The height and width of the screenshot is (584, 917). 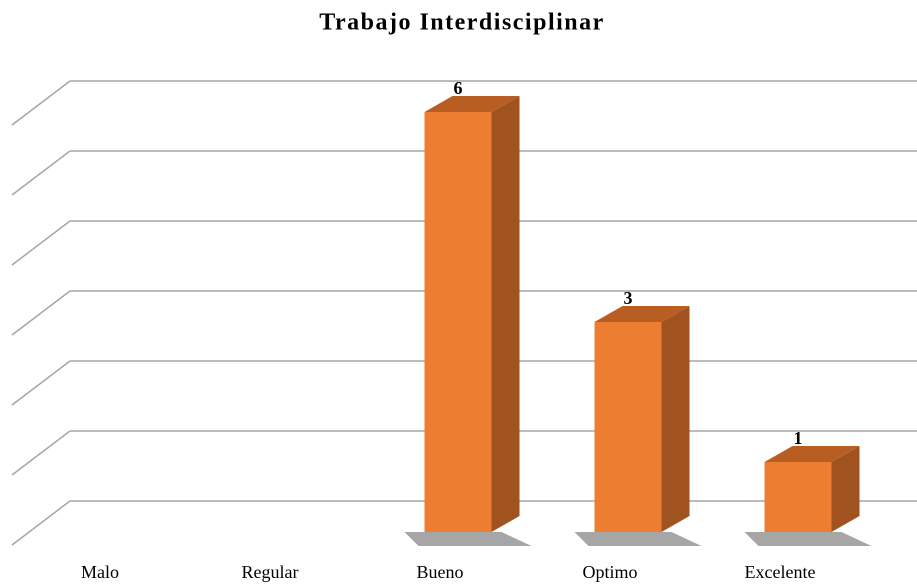 I want to click on x-tick-label: Regular, so click(x=270, y=572).